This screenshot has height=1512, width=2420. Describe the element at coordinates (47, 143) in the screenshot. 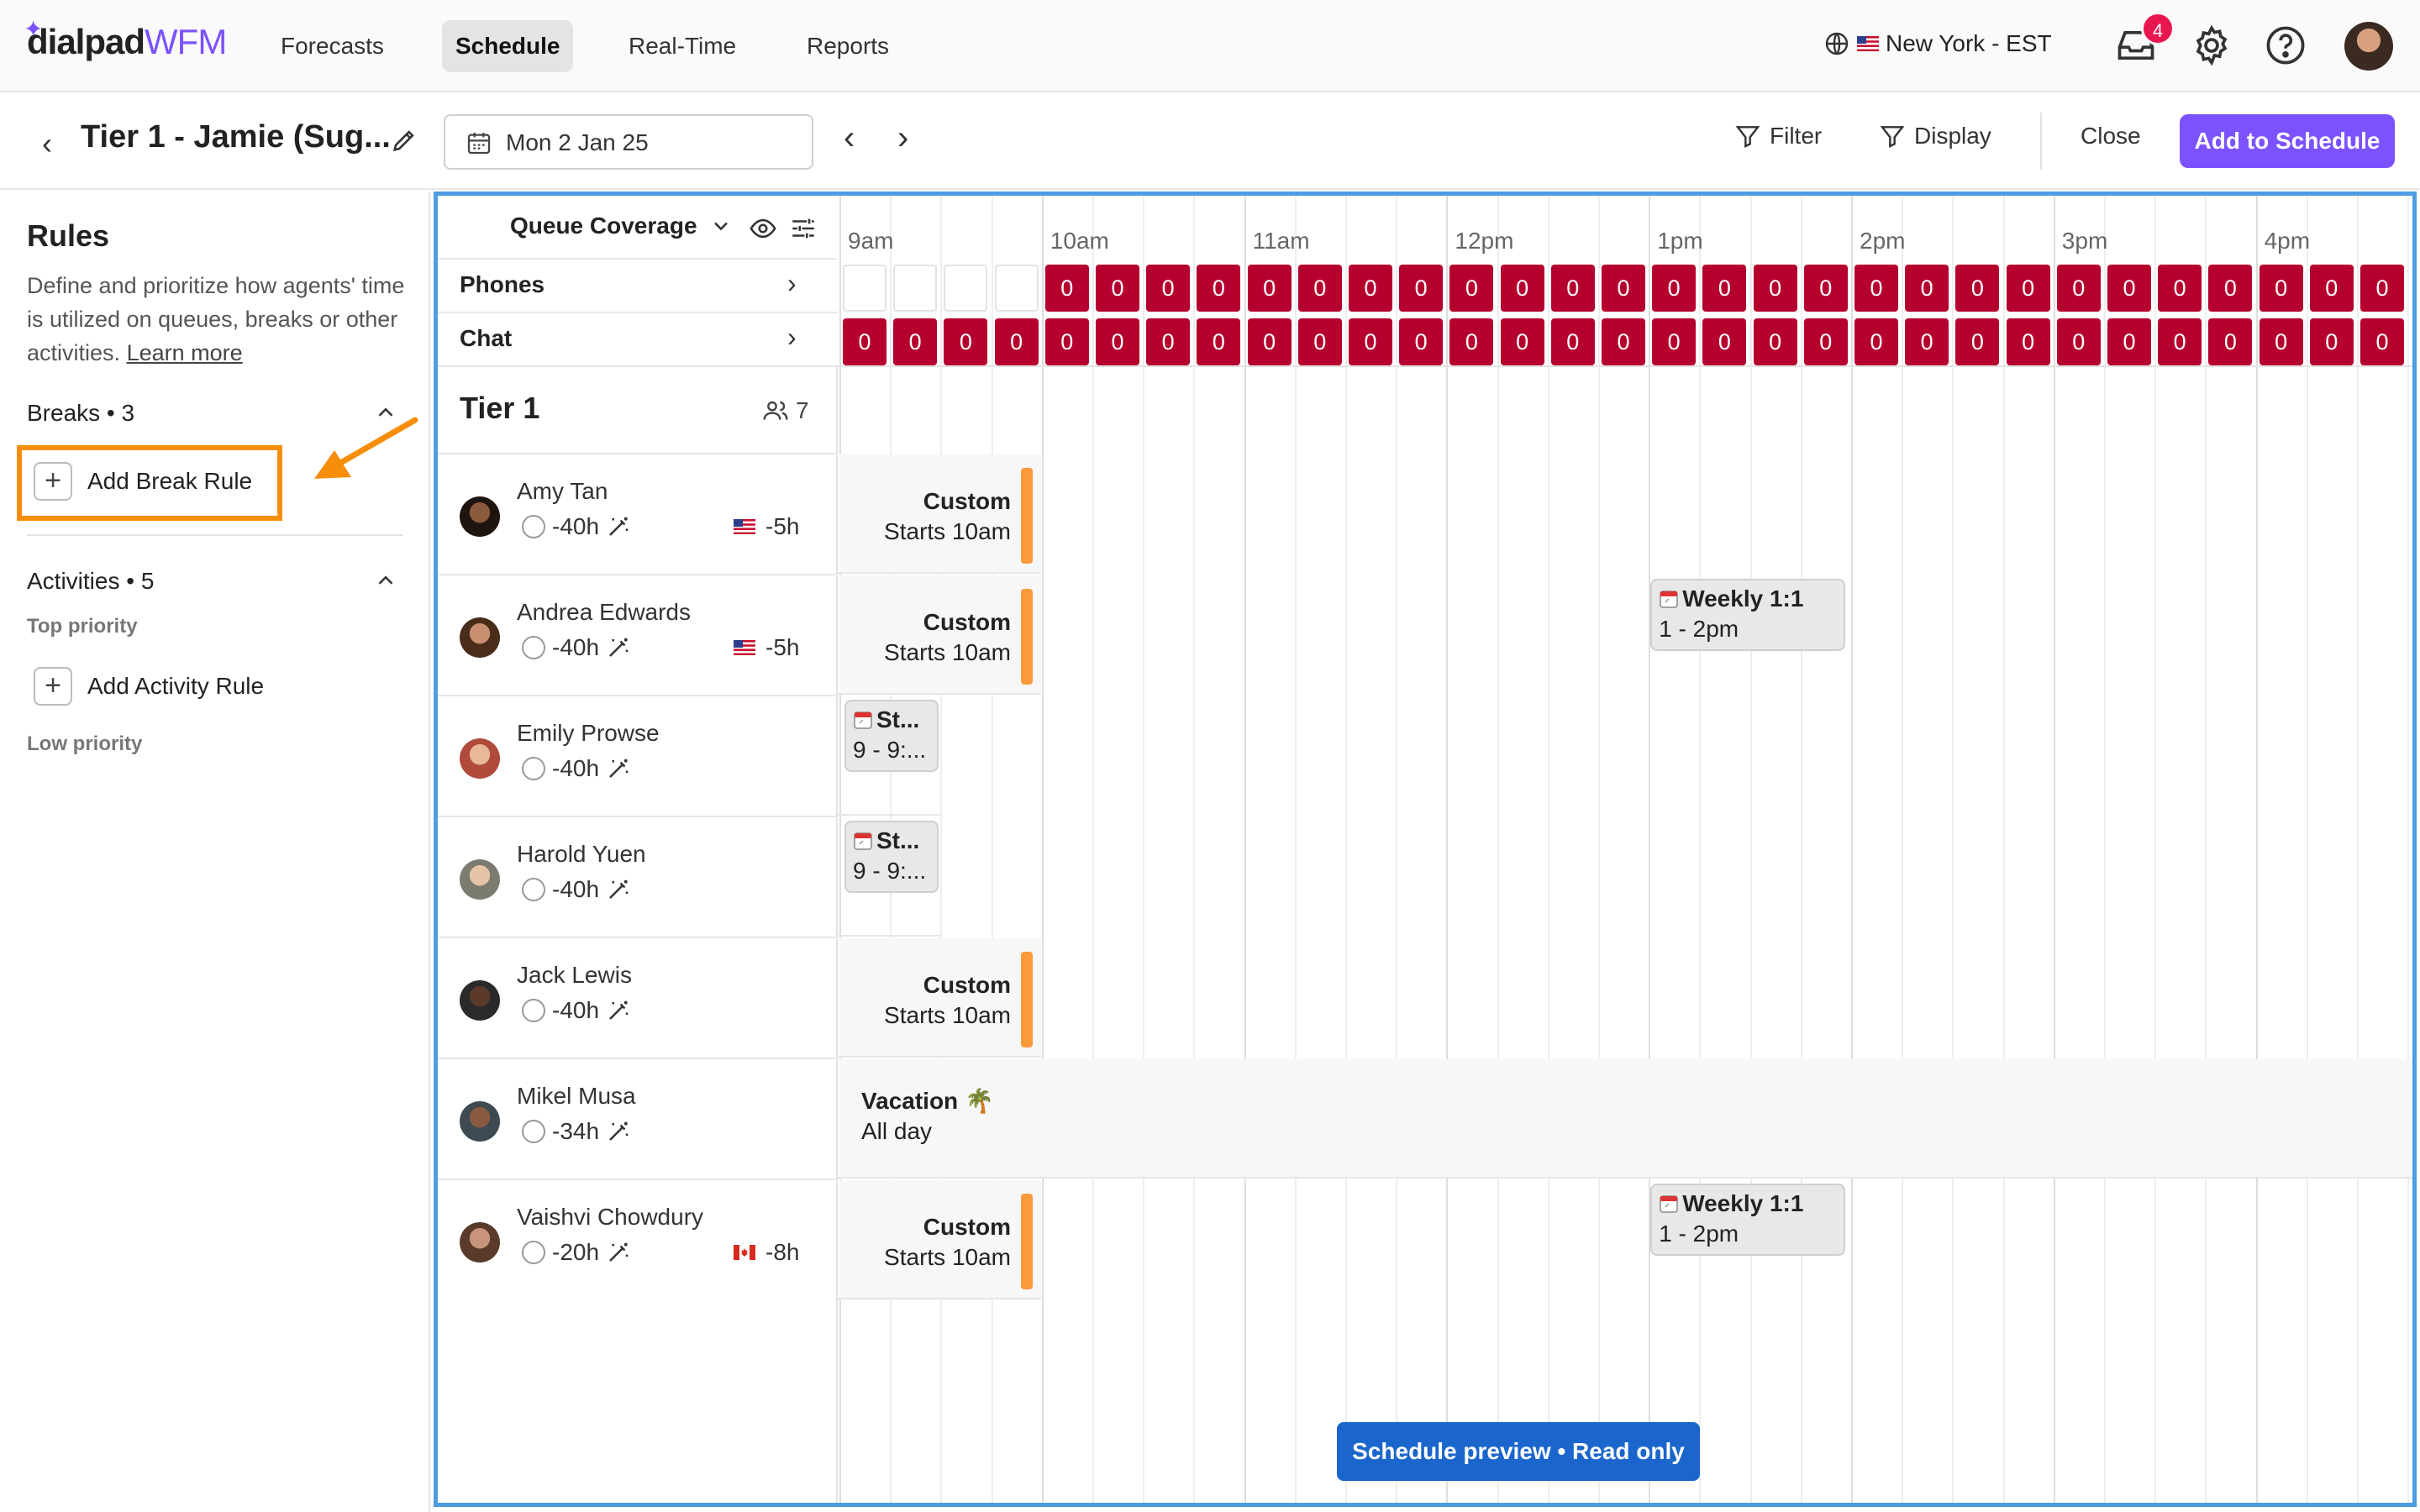

I see `back-chevron-icon: ‹` at that location.